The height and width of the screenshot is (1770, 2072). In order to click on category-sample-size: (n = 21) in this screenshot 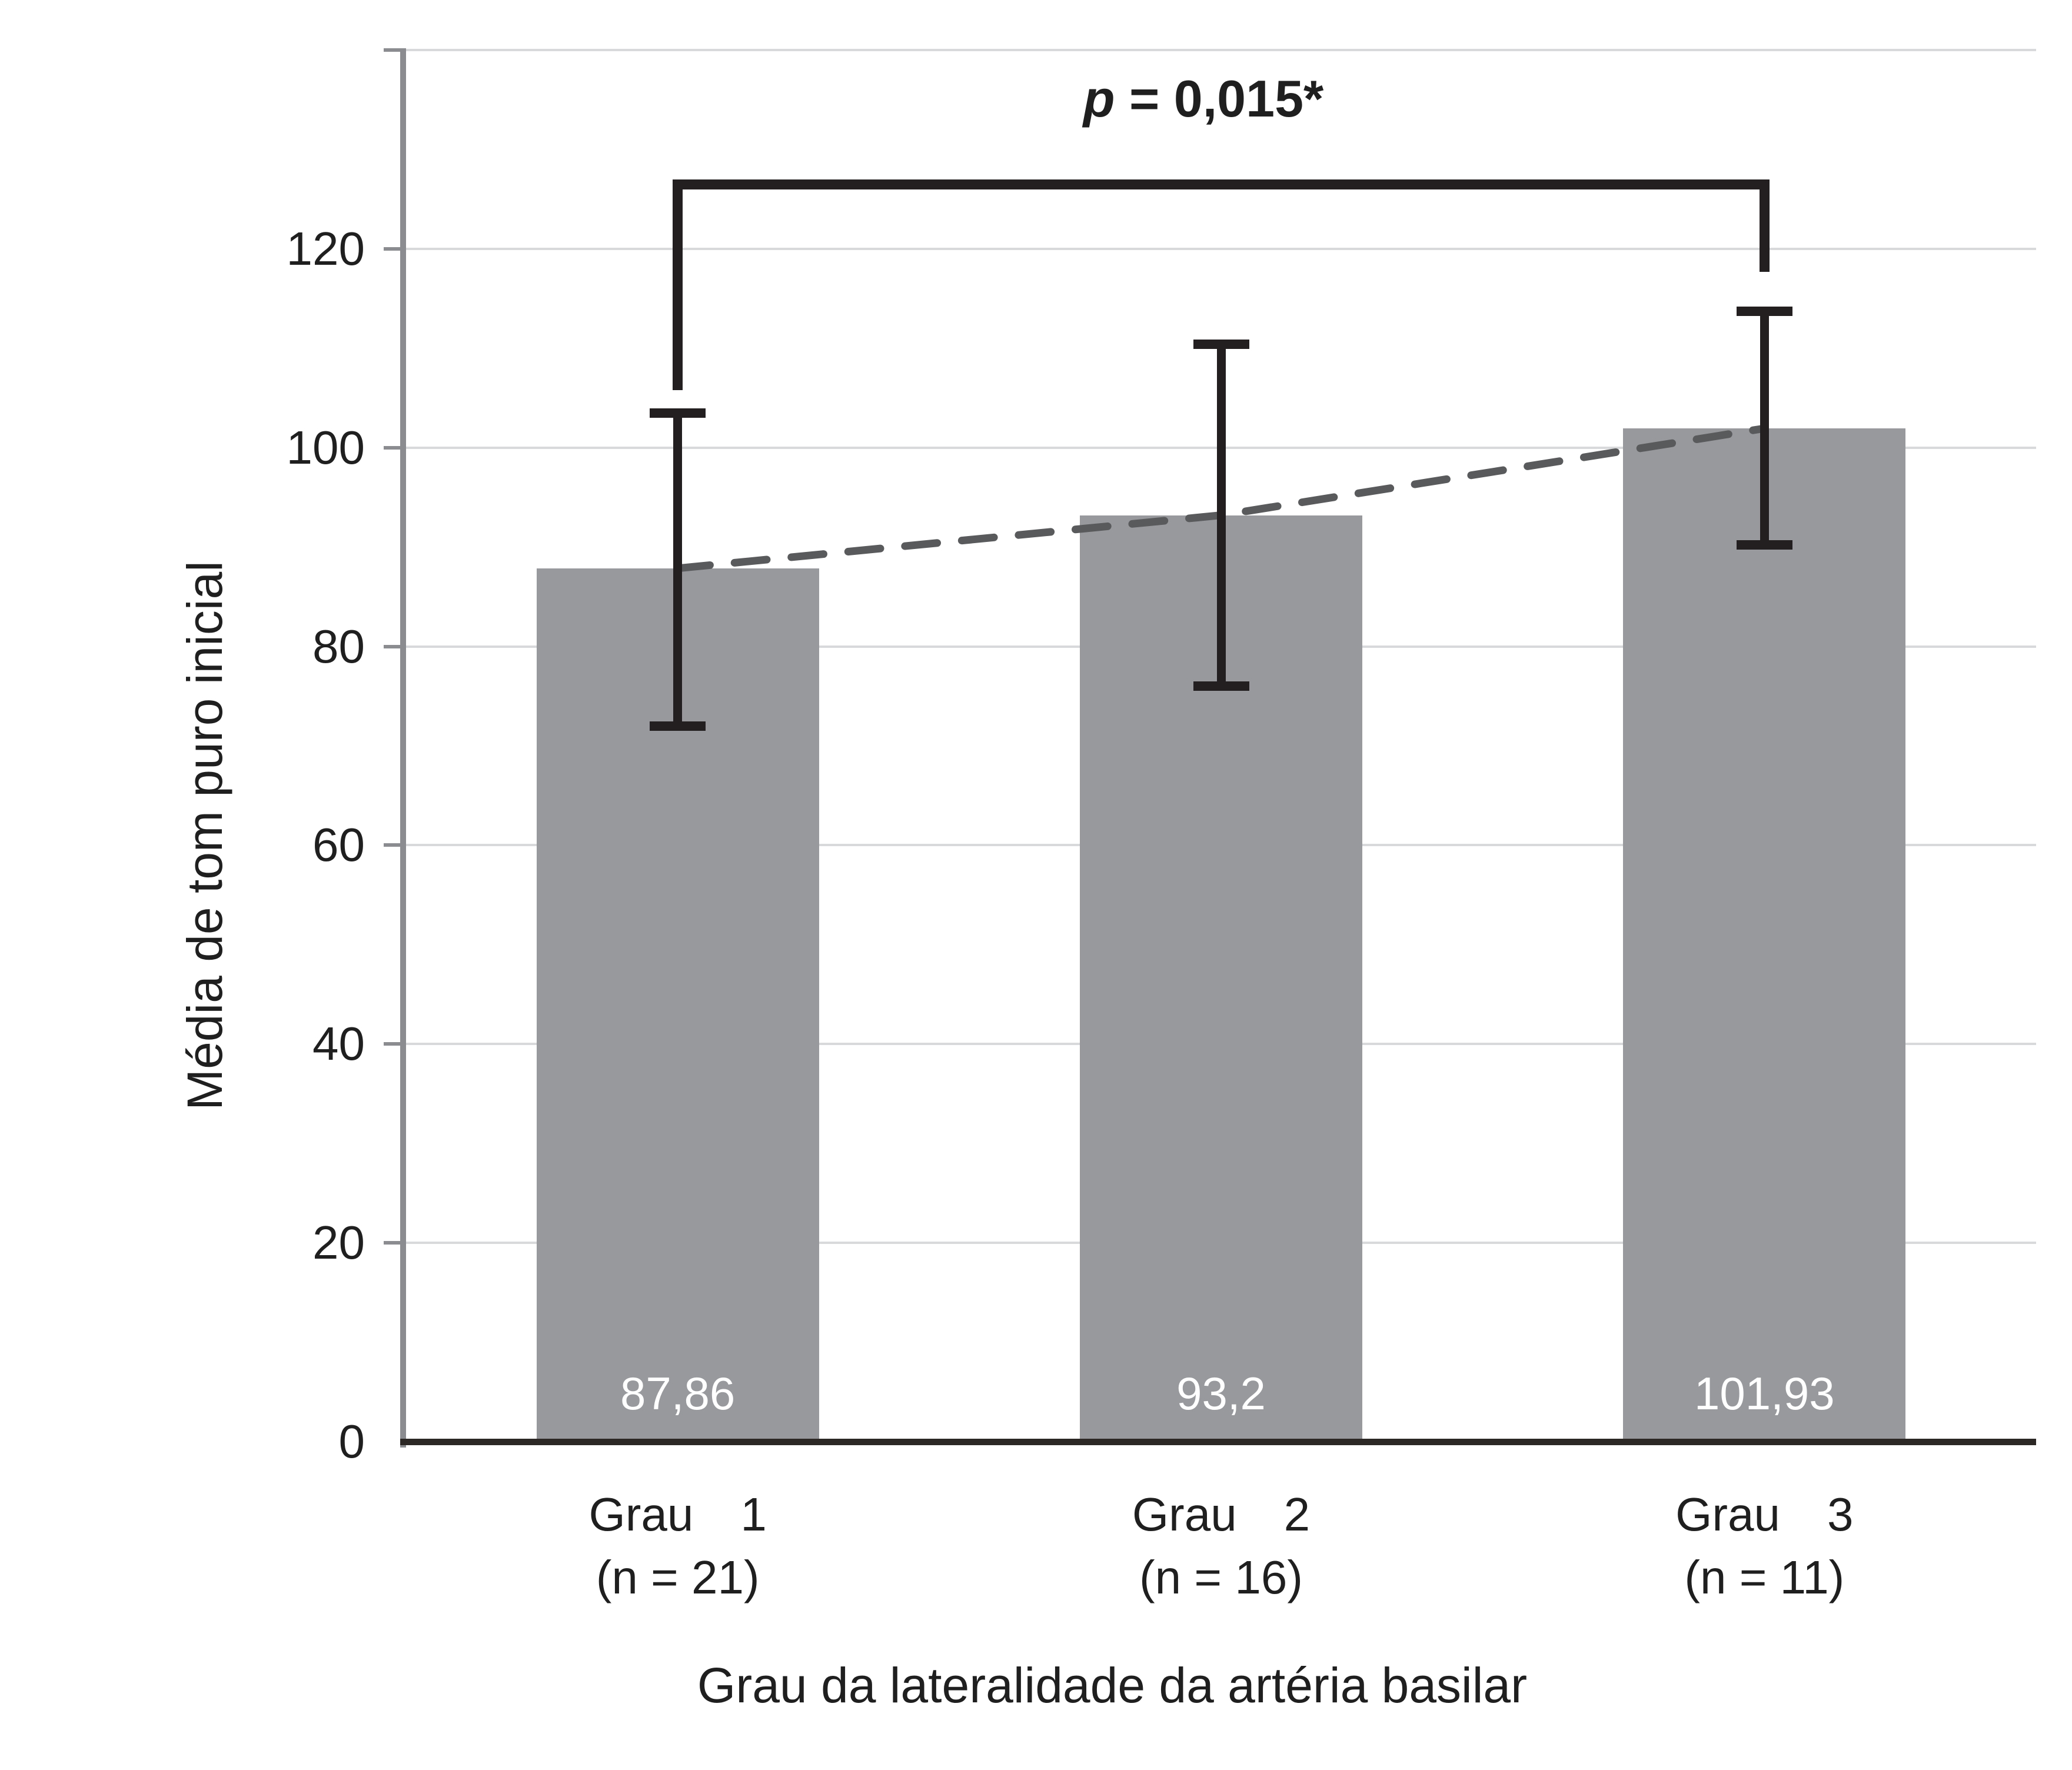, I will do `click(678, 1577)`.